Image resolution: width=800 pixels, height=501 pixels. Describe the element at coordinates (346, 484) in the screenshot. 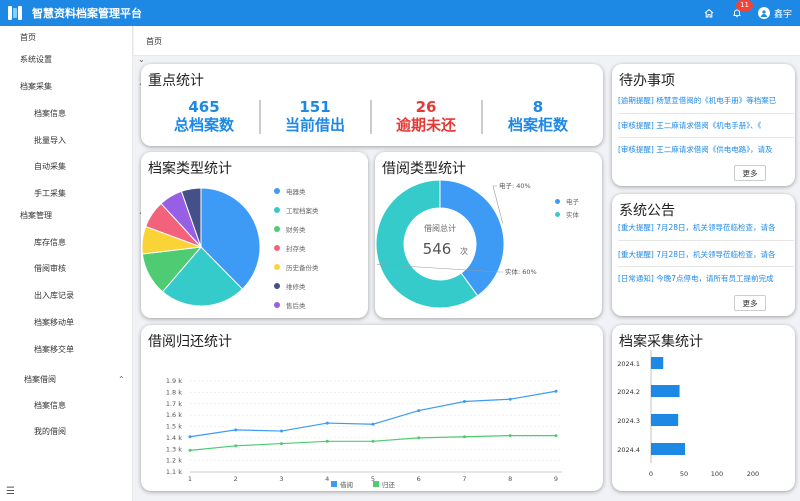

I see `legend-label: 借阅` at that location.